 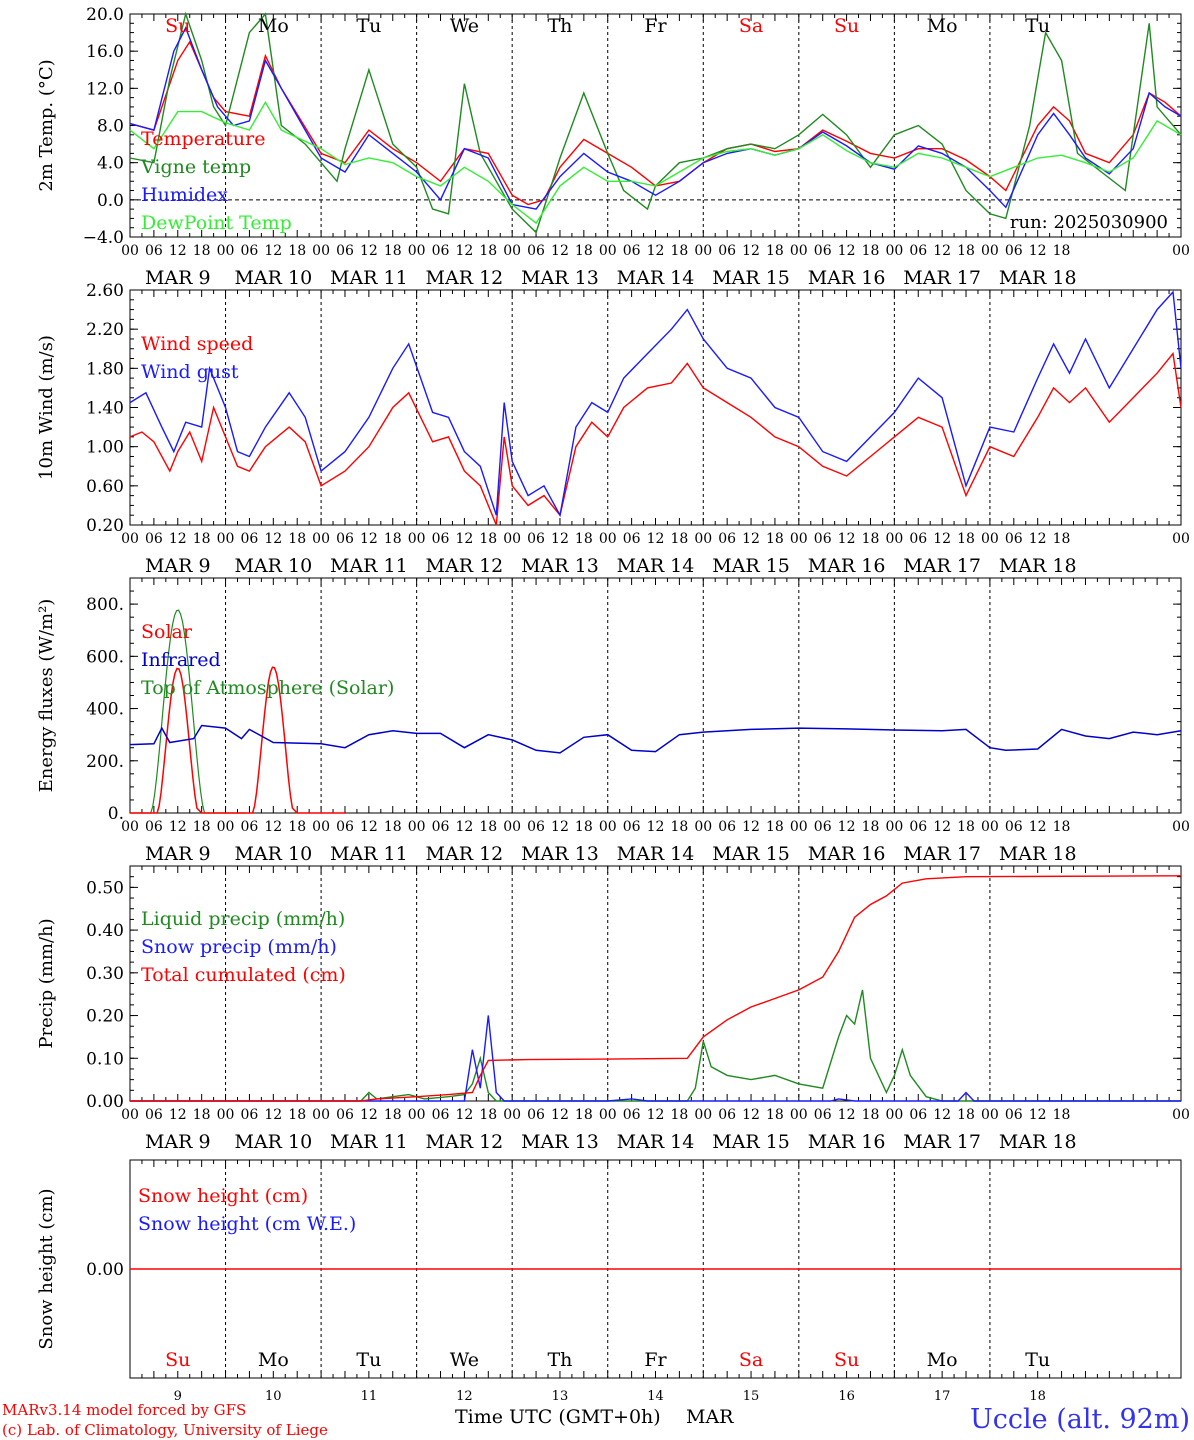 I want to click on y-axis-label: Precip (mm/h), so click(x=46, y=983).